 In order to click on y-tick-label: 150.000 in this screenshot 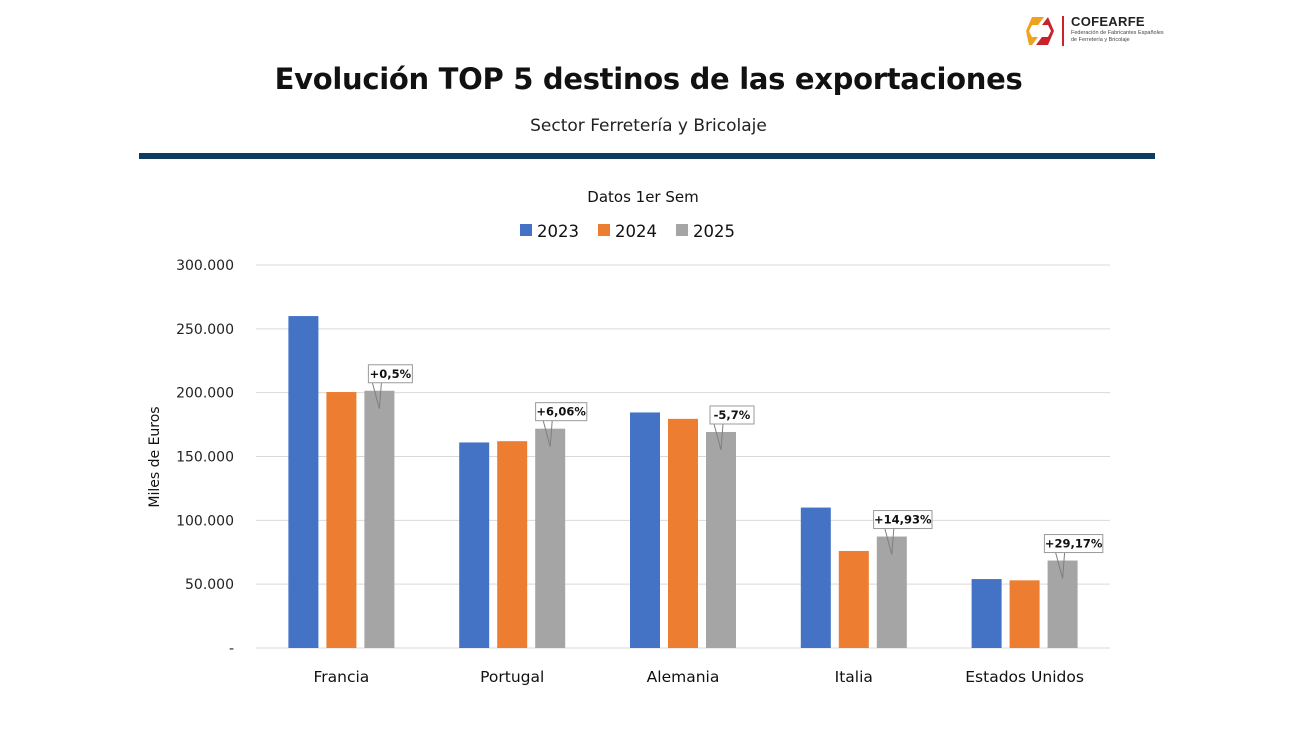, I will do `click(205, 458)`.